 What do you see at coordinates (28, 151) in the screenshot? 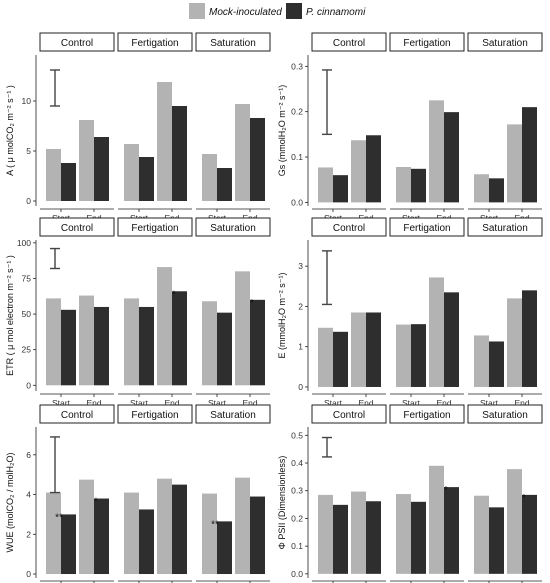
I see `y-tick-label: 5` at bounding box center [28, 151].